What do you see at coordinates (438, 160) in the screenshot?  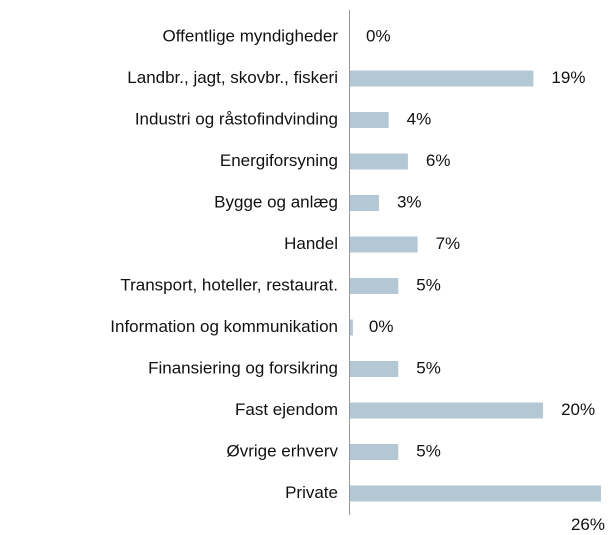 I see `value-label: 6%` at bounding box center [438, 160].